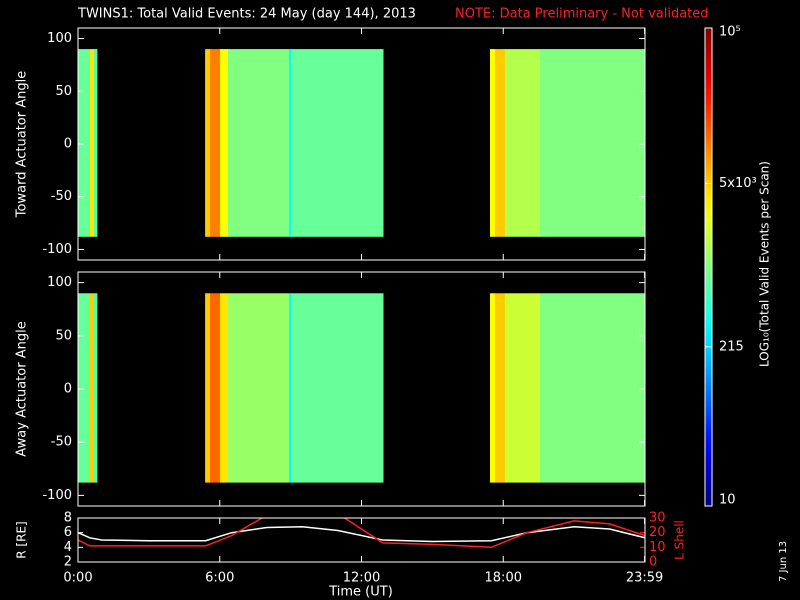 The width and height of the screenshot is (800, 600). I want to click on note: NOTE: Data Preliminary - Not validated, so click(582, 14).